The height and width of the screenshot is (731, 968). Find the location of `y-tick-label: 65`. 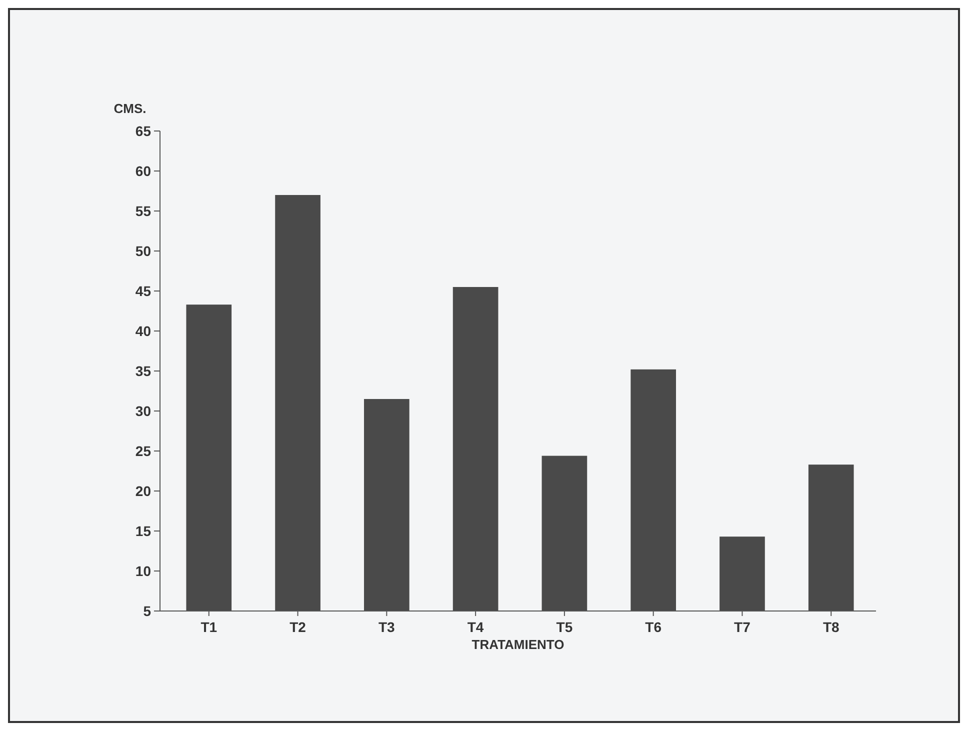

y-tick-label: 65 is located at coordinates (143, 130).